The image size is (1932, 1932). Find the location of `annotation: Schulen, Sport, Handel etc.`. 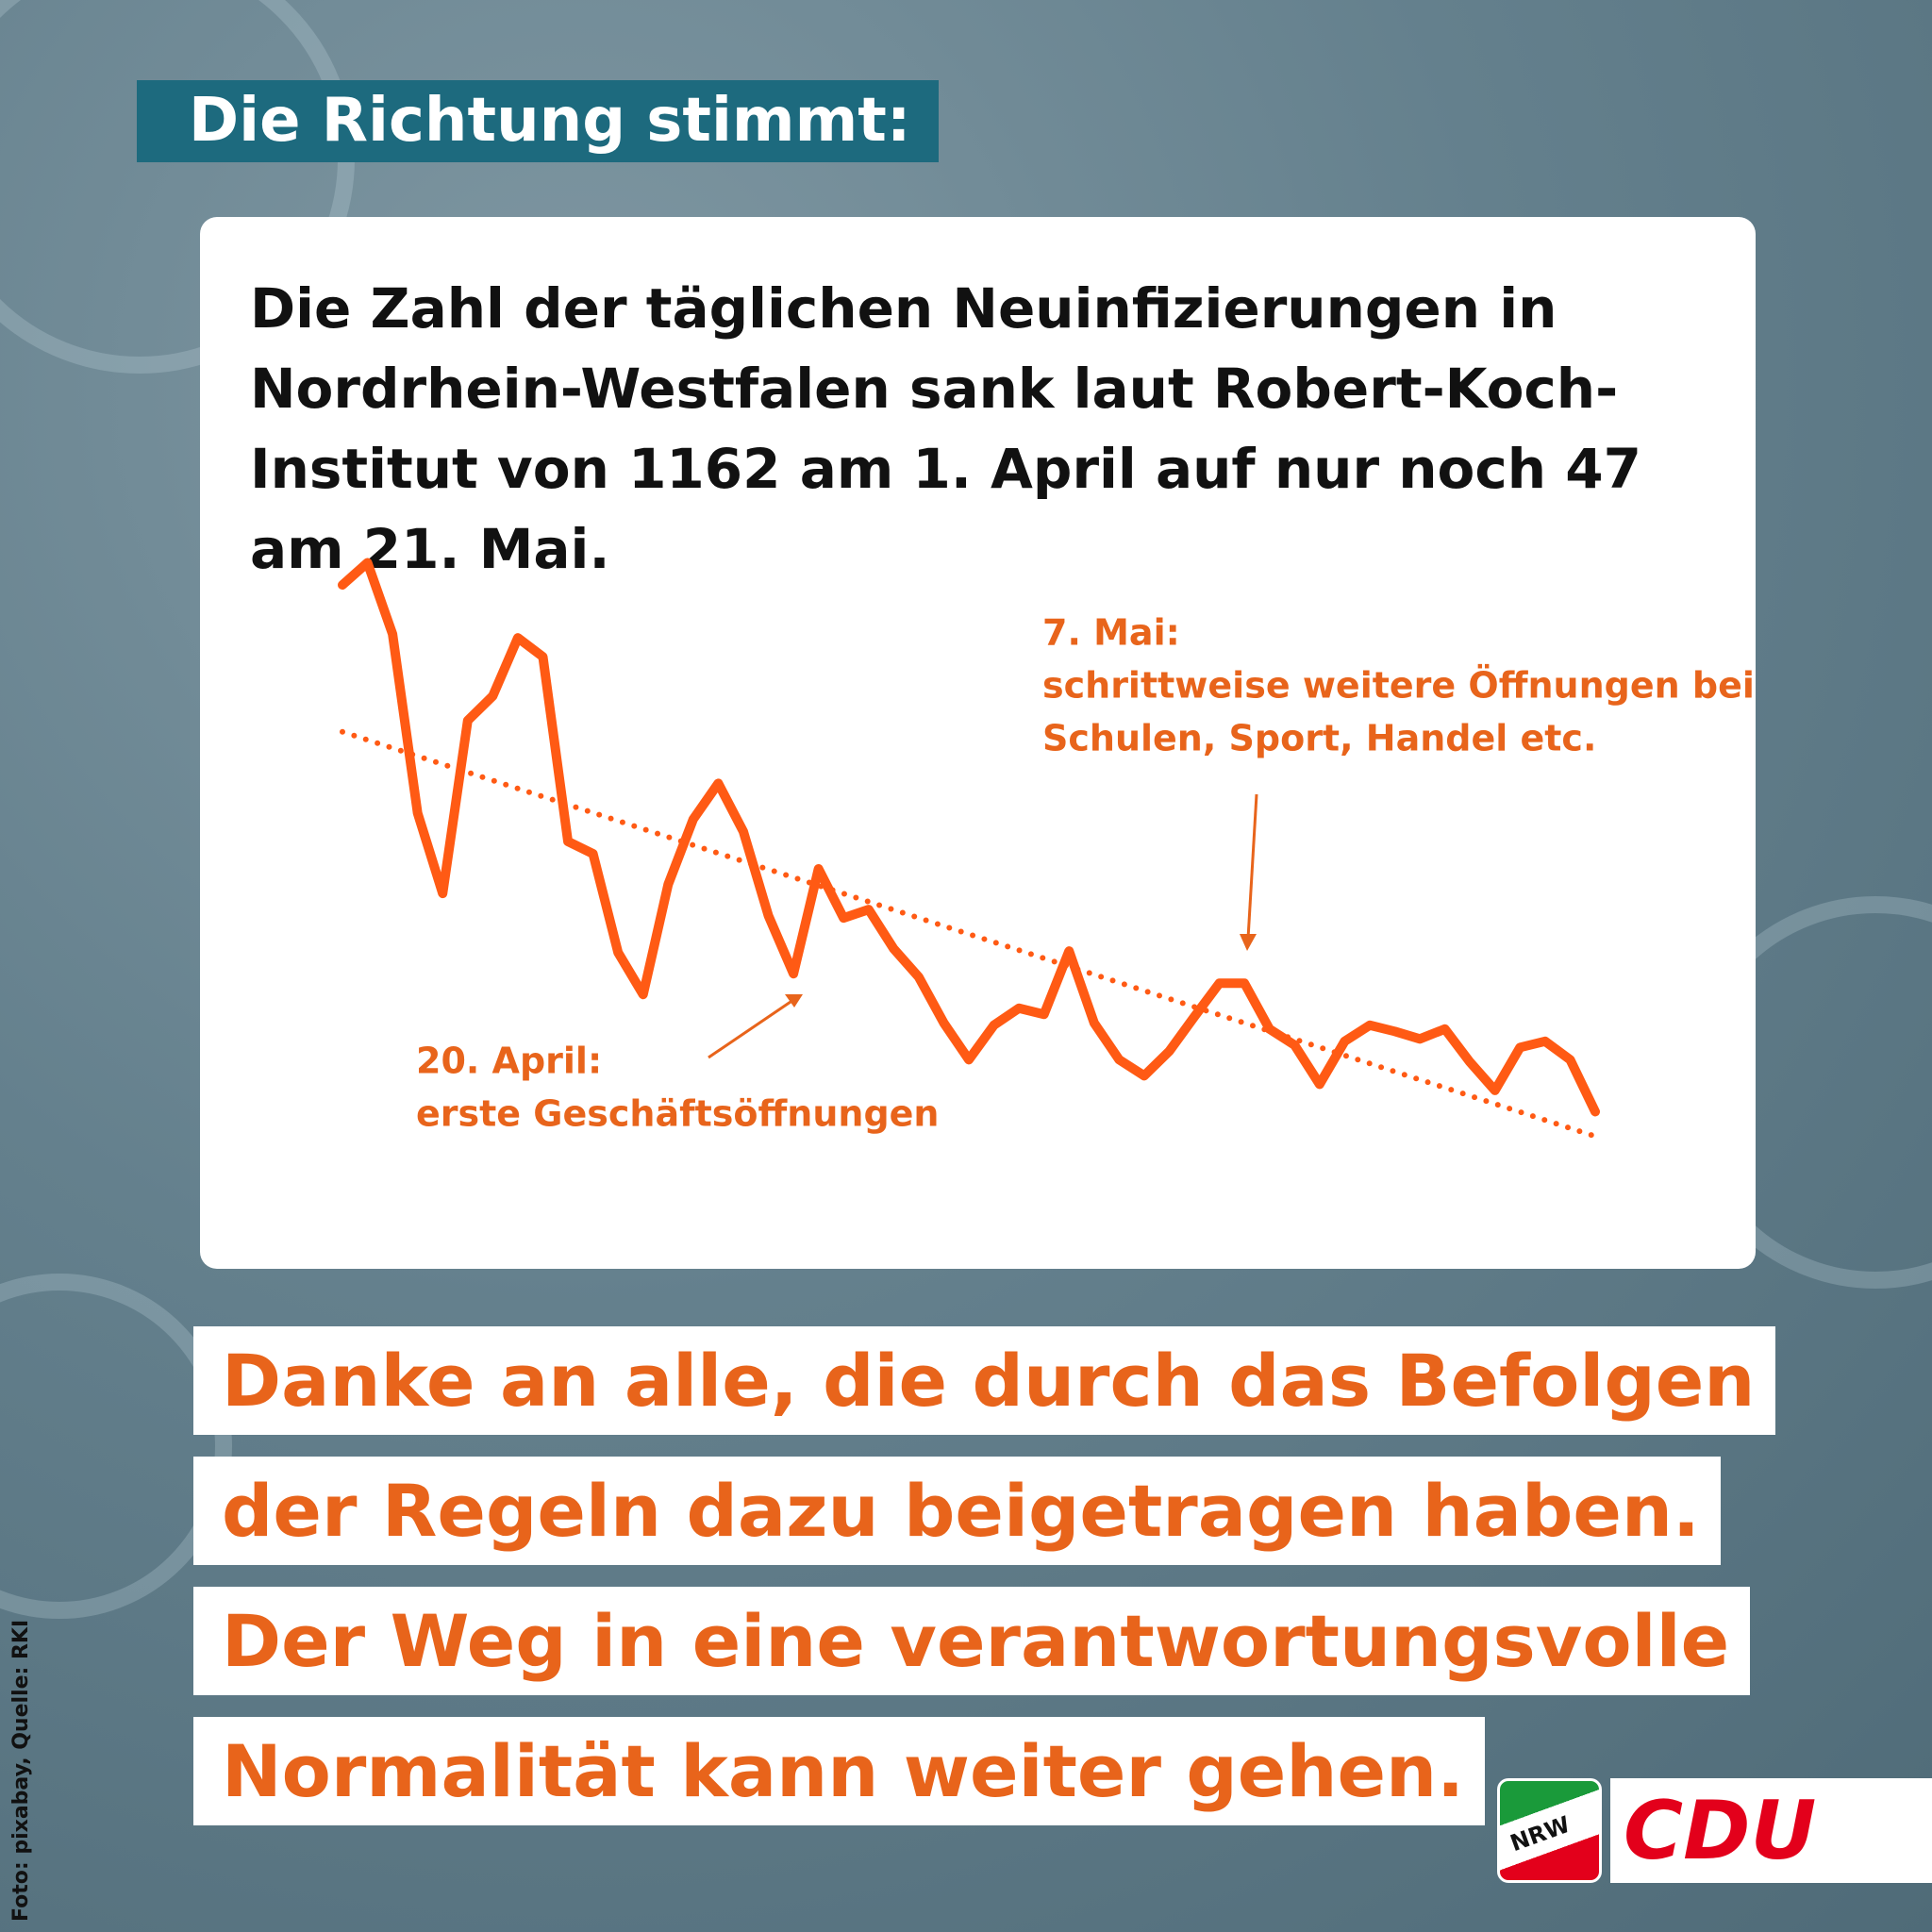

annotation: Schulen, Sport, Handel etc. is located at coordinates (1319, 739).